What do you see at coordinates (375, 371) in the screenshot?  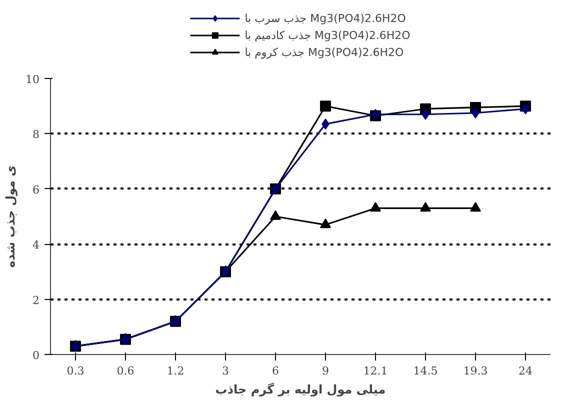 I see `x-tick-label: 12.1` at bounding box center [375, 371].